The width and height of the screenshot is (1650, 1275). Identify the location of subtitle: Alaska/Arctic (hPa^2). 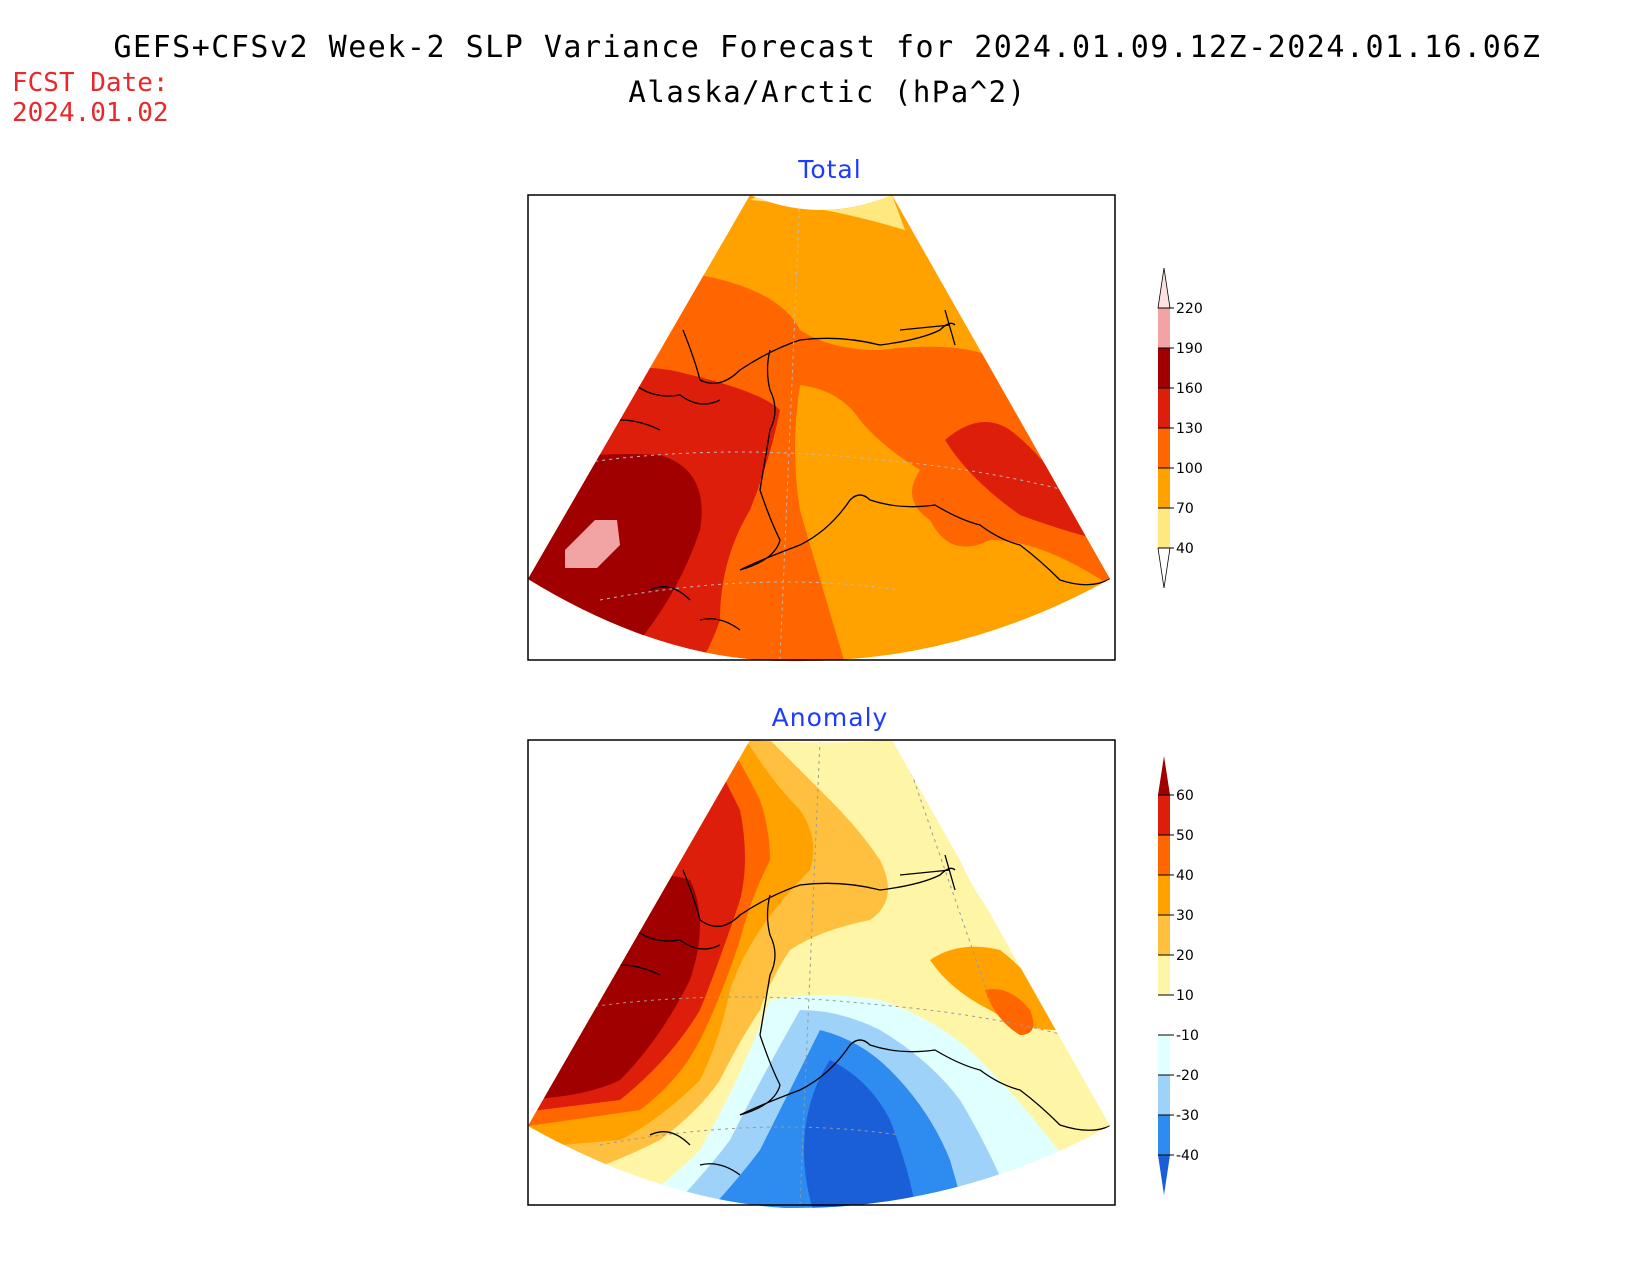
(827, 92).